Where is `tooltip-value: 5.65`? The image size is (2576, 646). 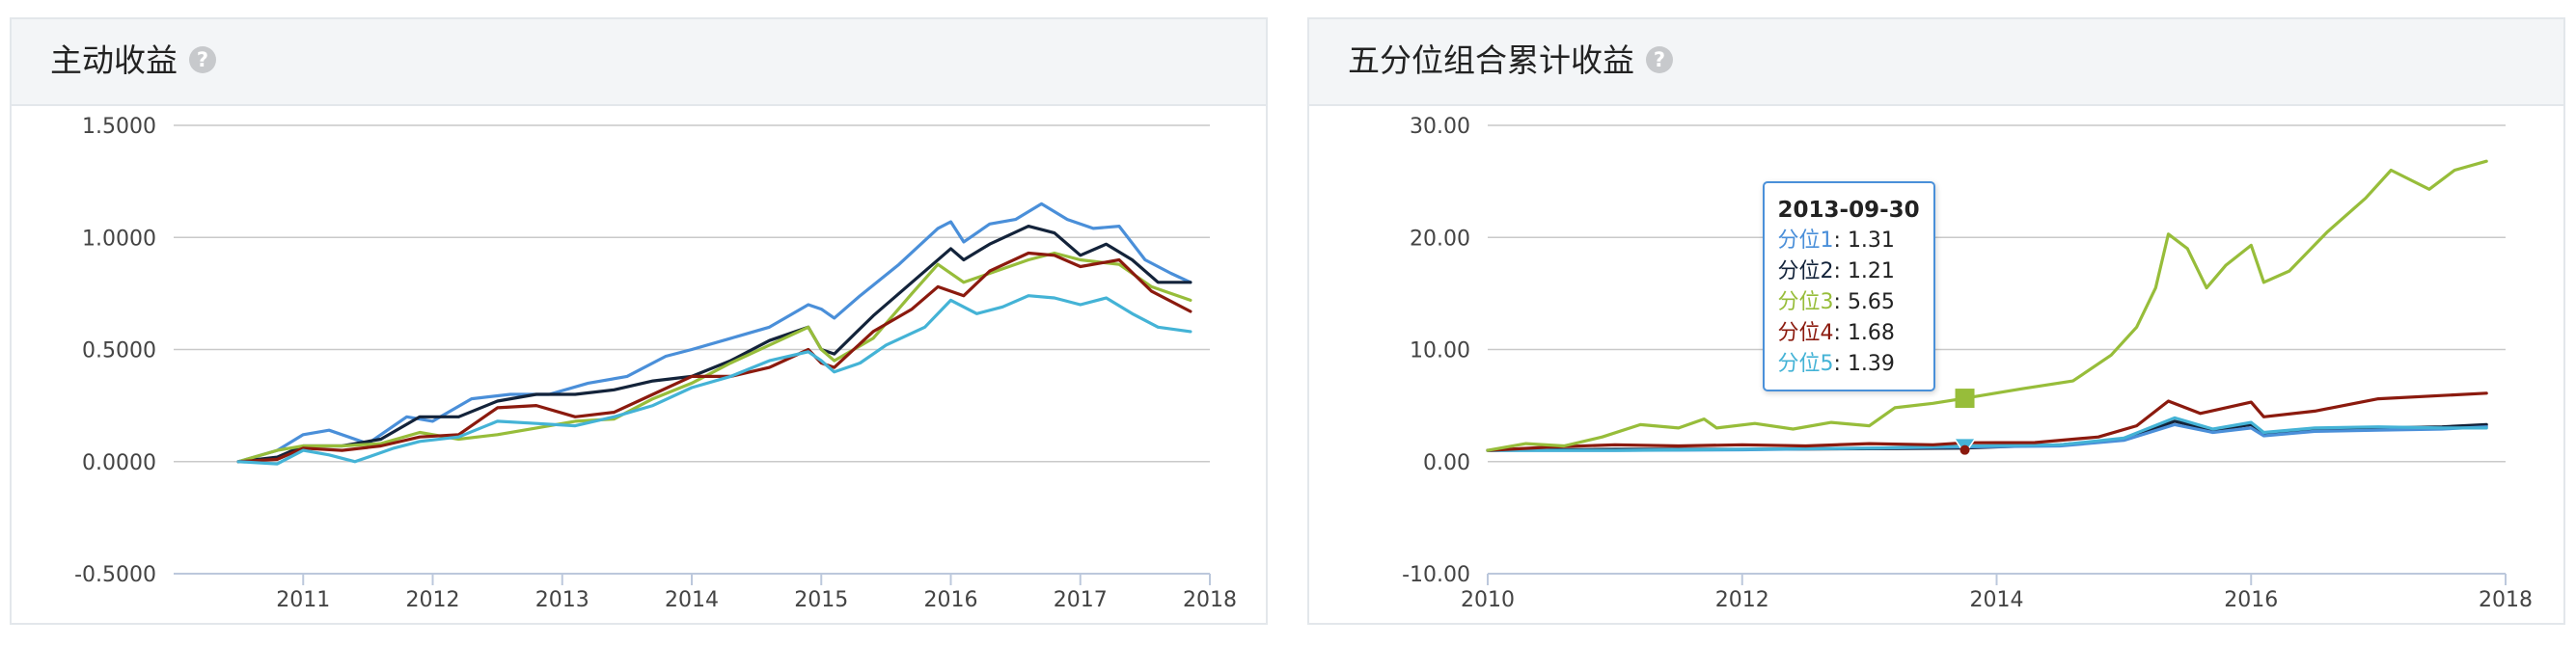
tooltip-value: 5.65 is located at coordinates (1871, 302).